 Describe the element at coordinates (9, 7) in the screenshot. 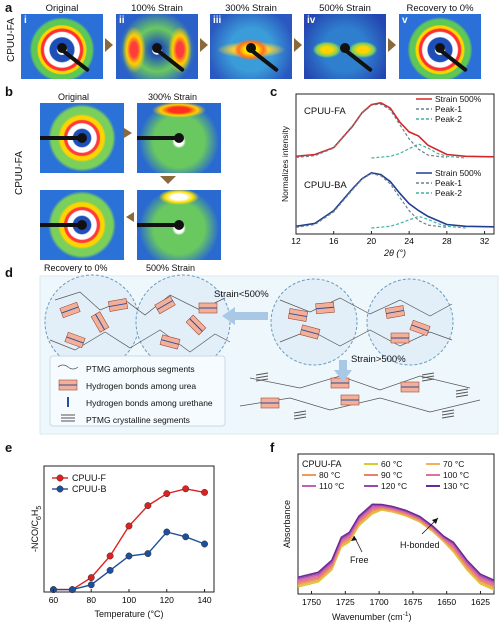

I see `panel-letter-a: a` at that location.